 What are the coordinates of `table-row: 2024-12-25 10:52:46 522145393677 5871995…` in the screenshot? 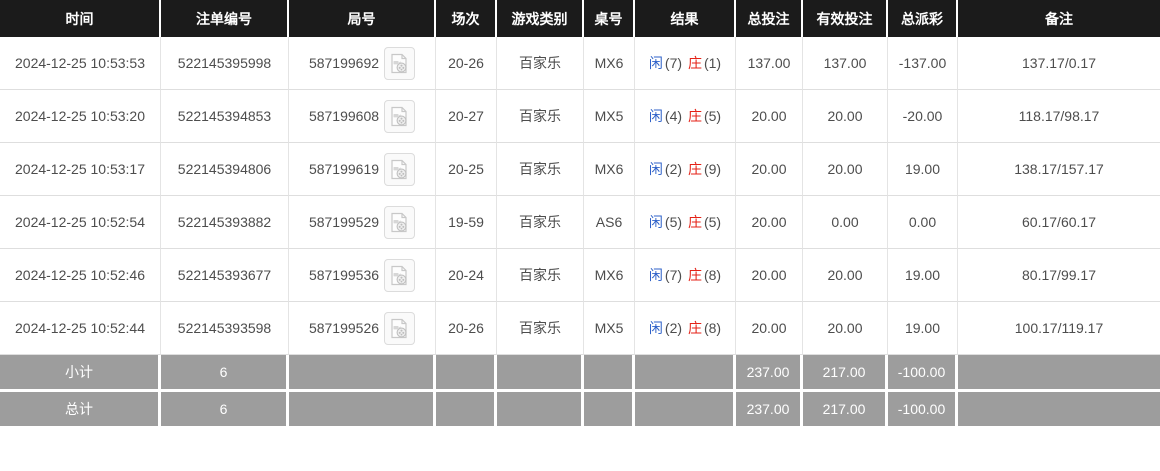 It's located at (580, 275).